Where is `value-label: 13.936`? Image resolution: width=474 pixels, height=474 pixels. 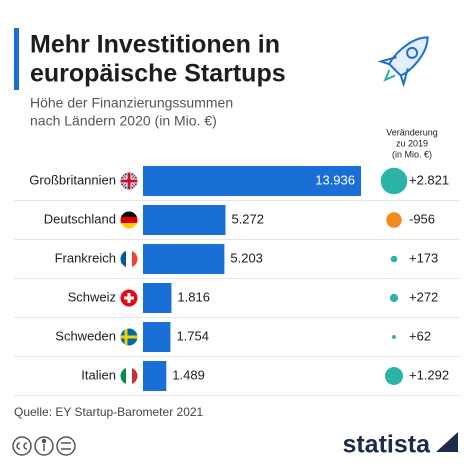
value-label: 13.936 is located at coordinates (335, 179).